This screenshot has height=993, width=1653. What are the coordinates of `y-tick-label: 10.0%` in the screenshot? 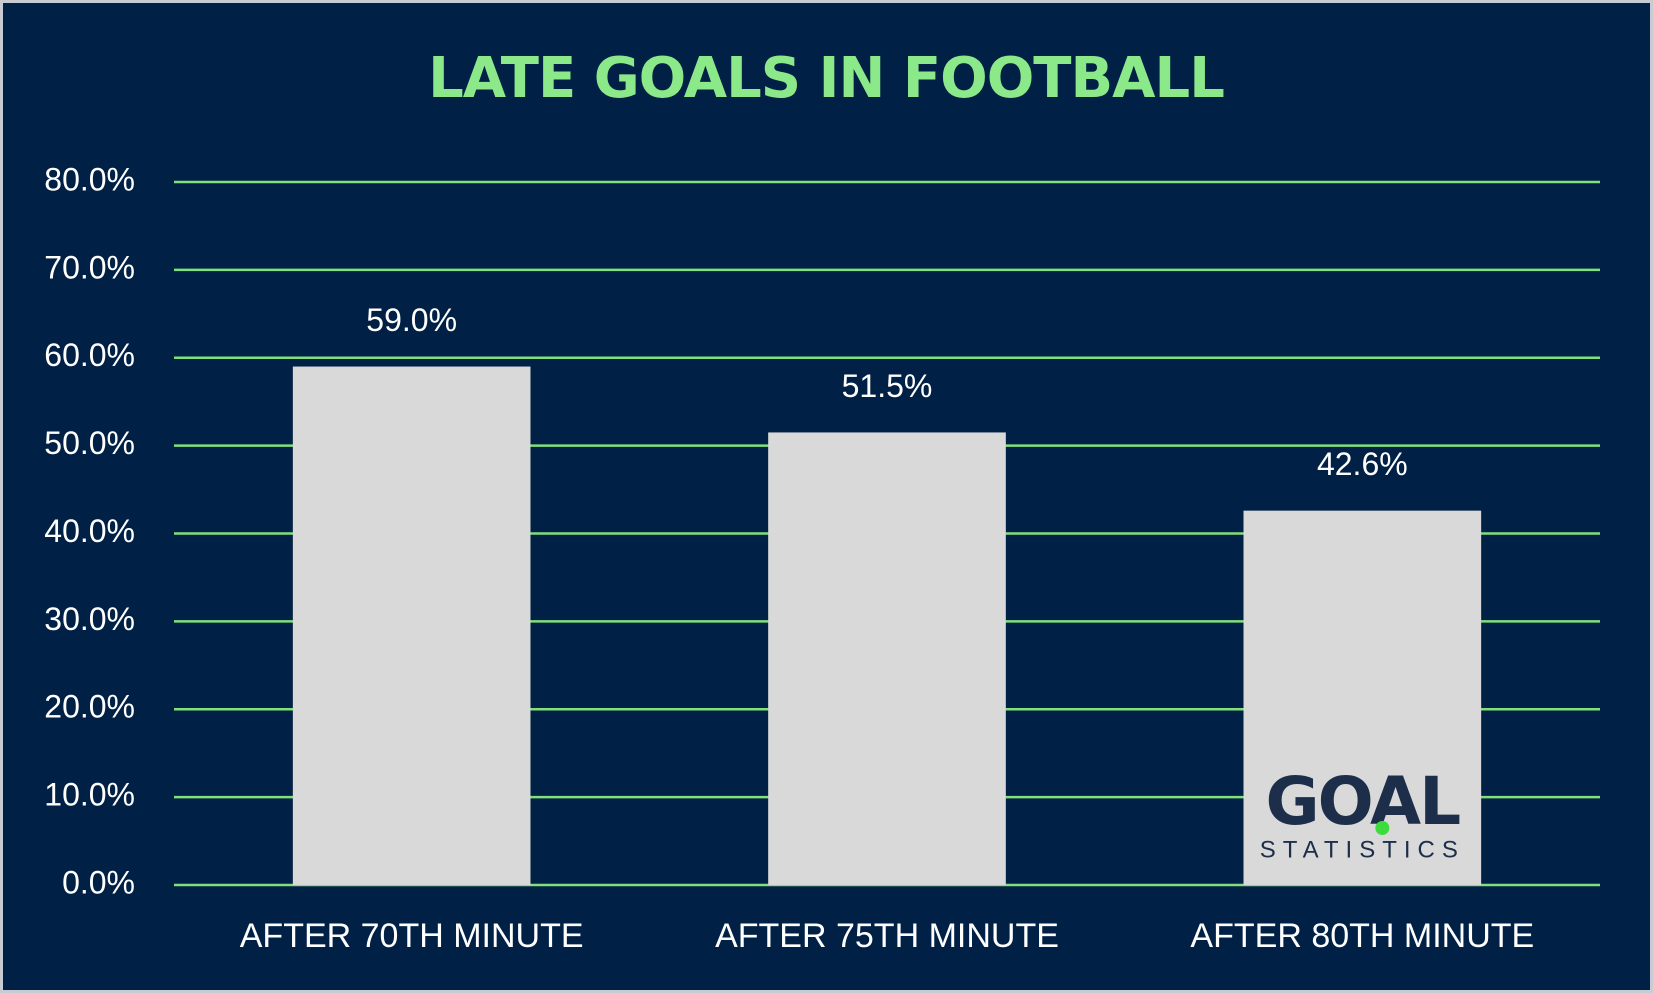 It's located at (89, 795).